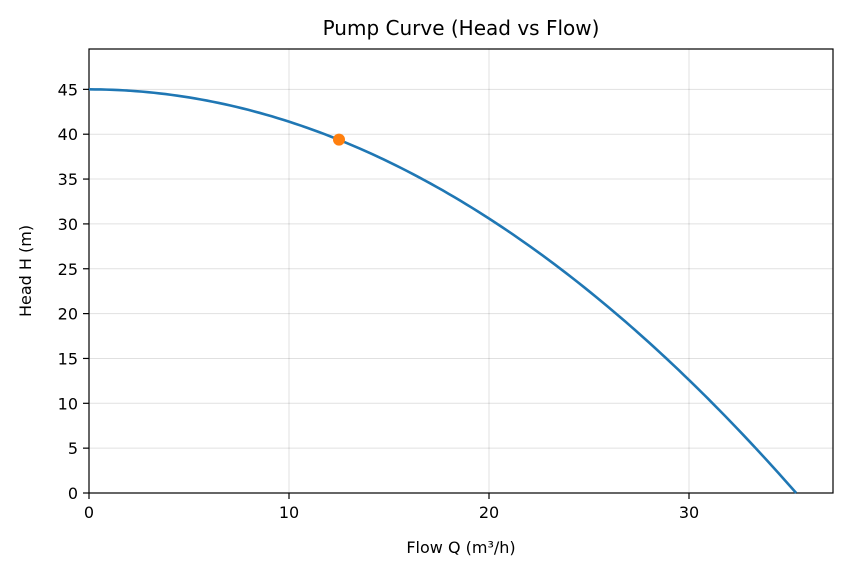 This screenshot has height=573, width=848. I want to click on x-tick-label: 20, so click(489, 512).